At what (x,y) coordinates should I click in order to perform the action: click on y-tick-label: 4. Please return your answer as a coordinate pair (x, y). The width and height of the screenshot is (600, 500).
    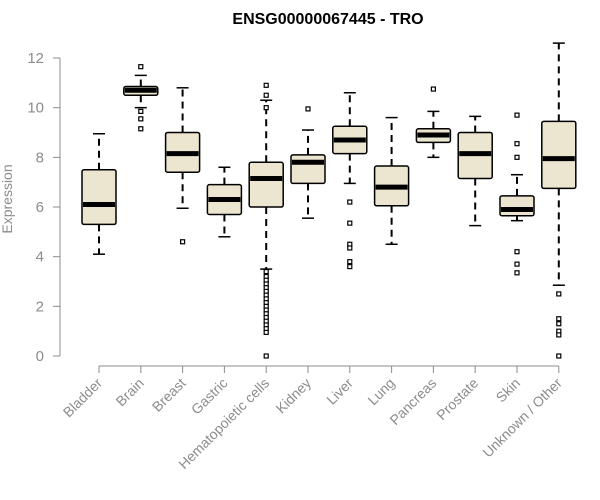
    Looking at the image, I should click on (40, 257).